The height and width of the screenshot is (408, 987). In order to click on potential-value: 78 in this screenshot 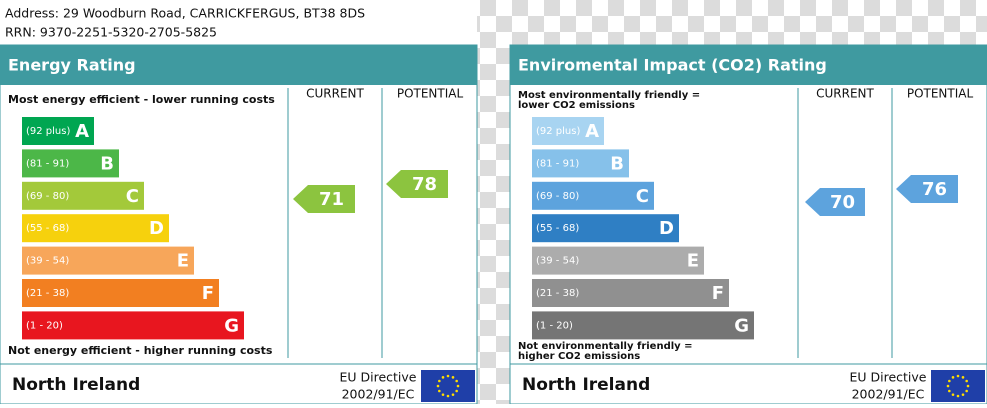, I will do `click(424, 184)`.